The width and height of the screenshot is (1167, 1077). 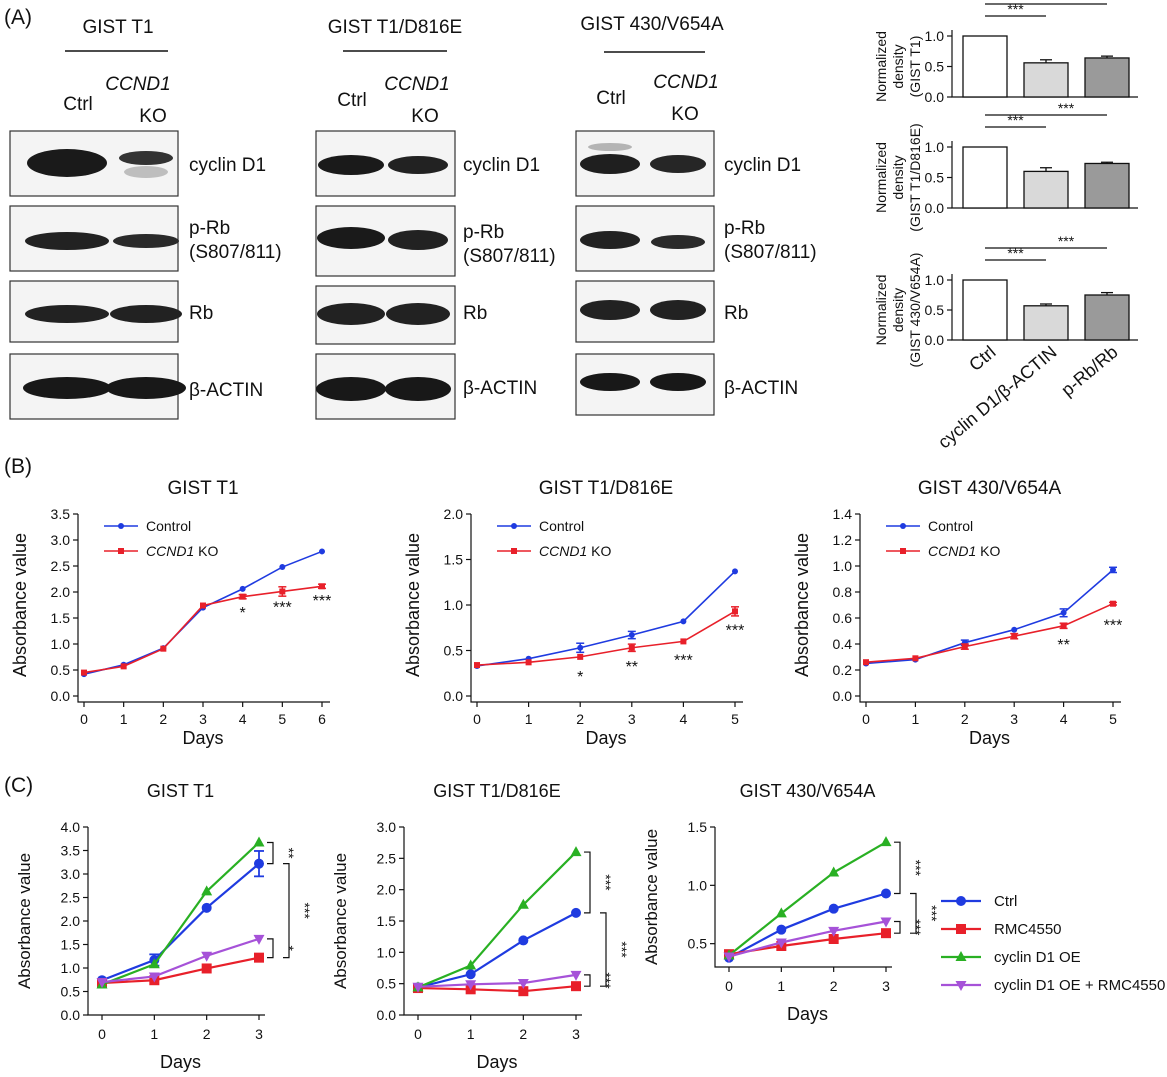 I want to click on blot-row-labels-1: cyclin D1 p-Rb (S807/811) Rb β-ACTIN, so click(x=235, y=278).